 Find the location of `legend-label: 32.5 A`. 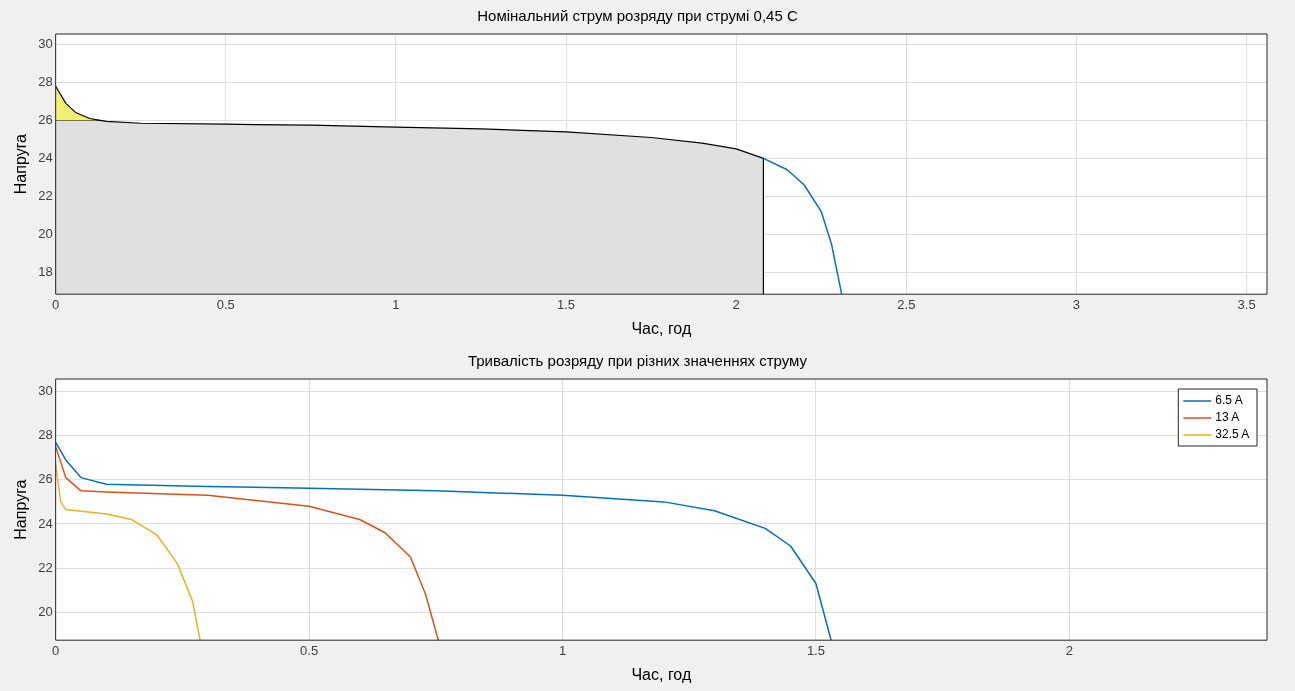

legend-label: 32.5 A is located at coordinates (1232, 434).